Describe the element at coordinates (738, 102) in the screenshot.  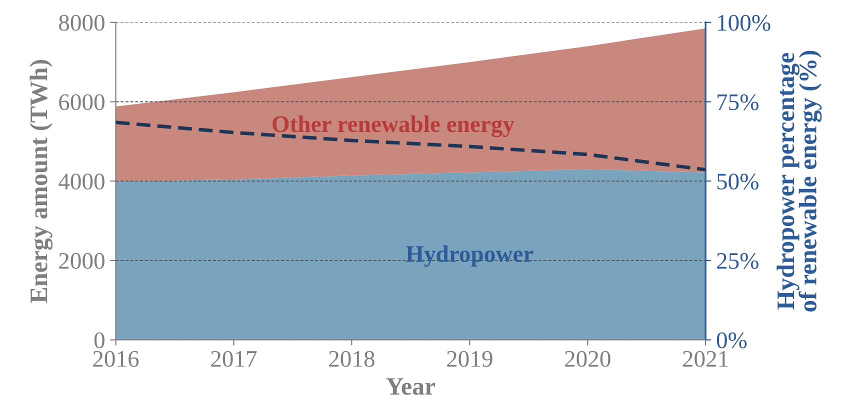
I see `y2-tick-label: 75%` at that location.